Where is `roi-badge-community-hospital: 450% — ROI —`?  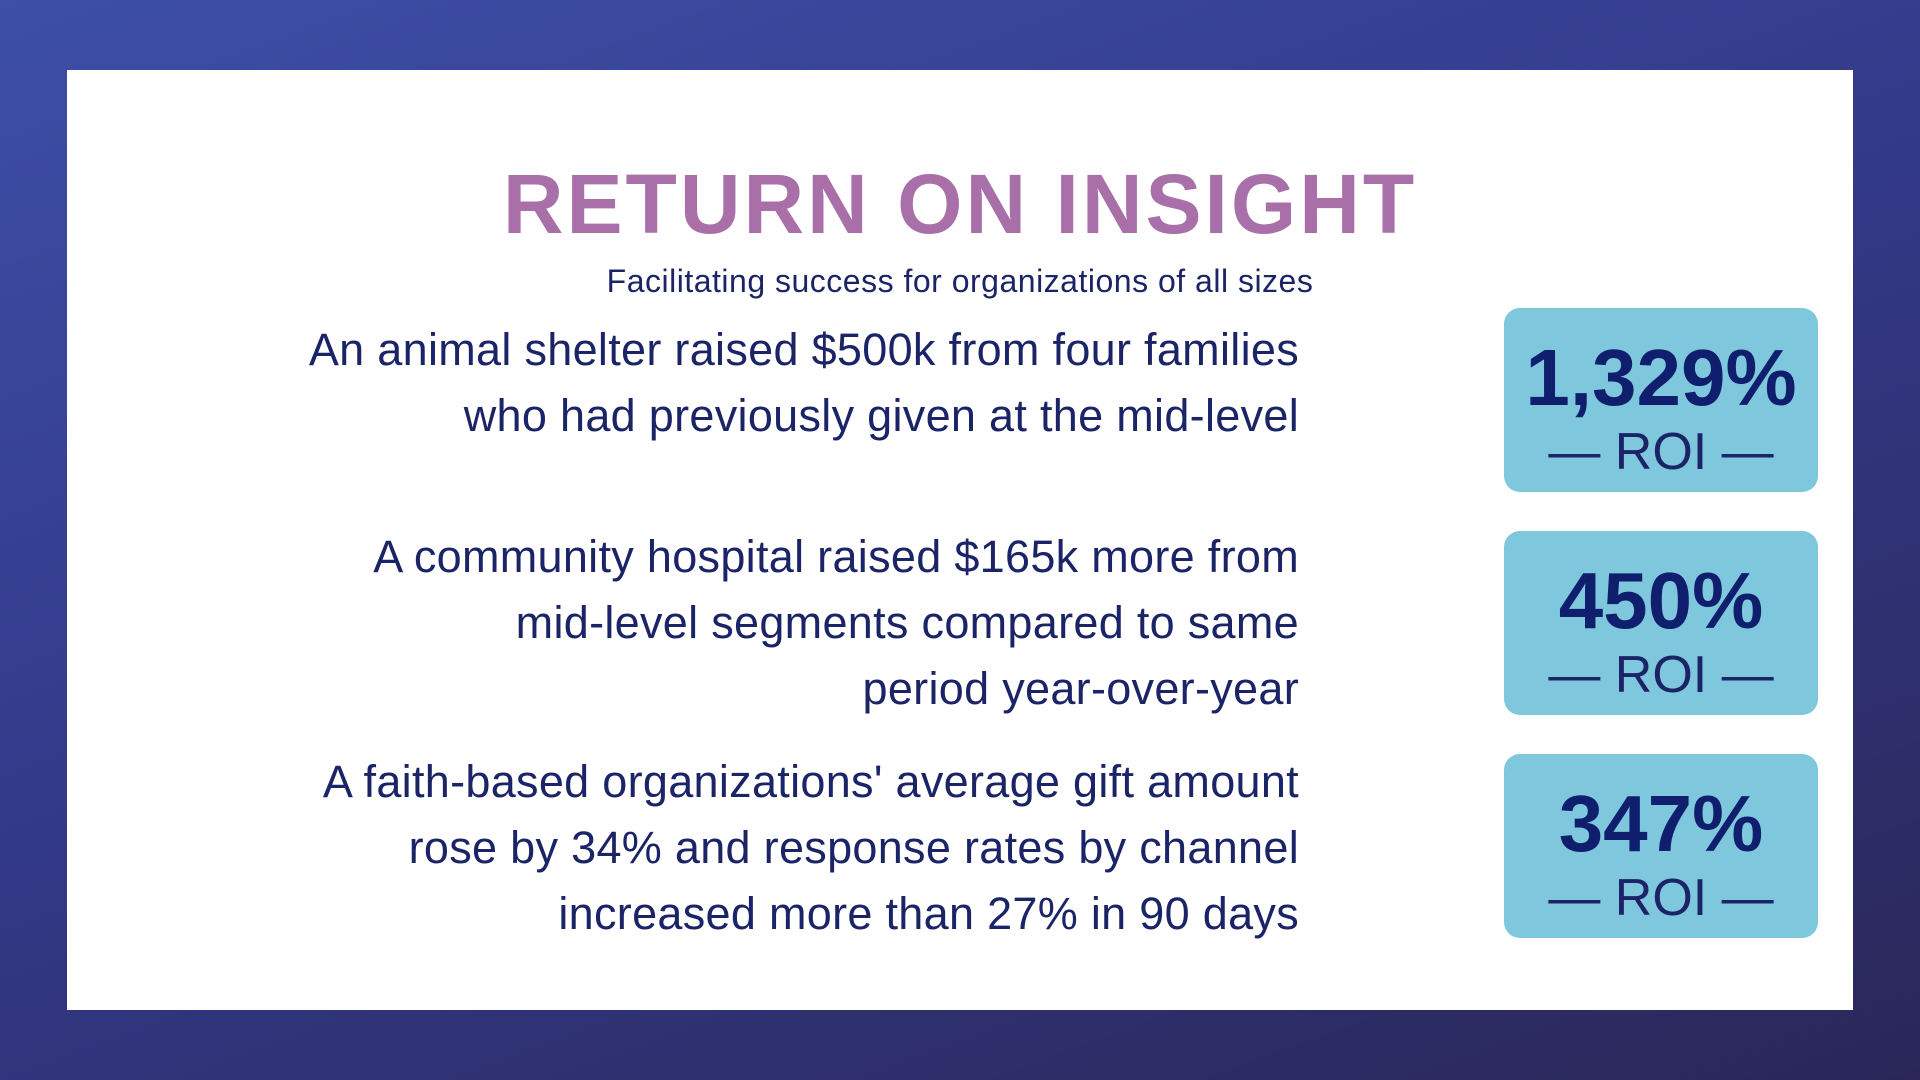 roi-badge-community-hospital: 450% — ROI — is located at coordinates (1661, 623).